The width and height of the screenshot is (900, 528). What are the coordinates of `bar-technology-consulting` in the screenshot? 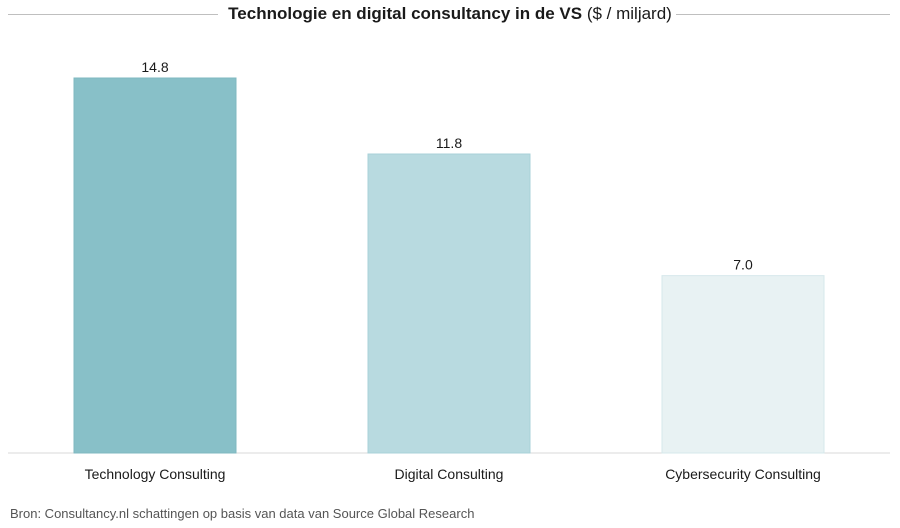 It's located at (155, 265).